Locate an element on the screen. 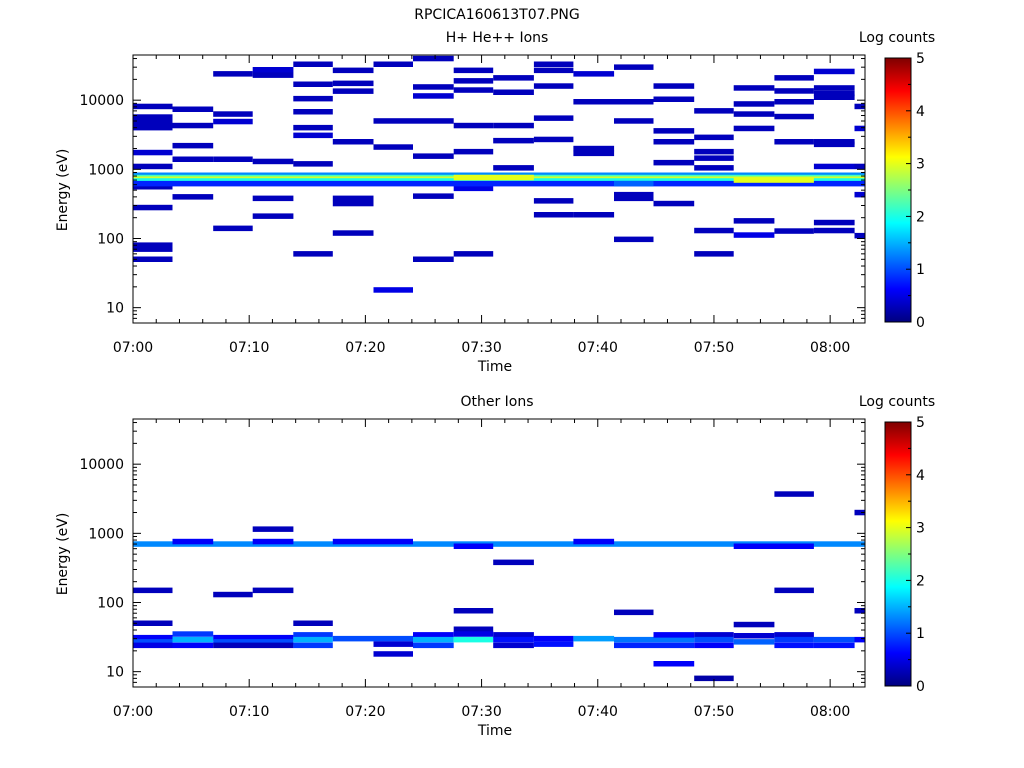 Image resolution: width=1024 pixels, height=768 pixels. y-tick-label: 10 is located at coordinates (115, 673).